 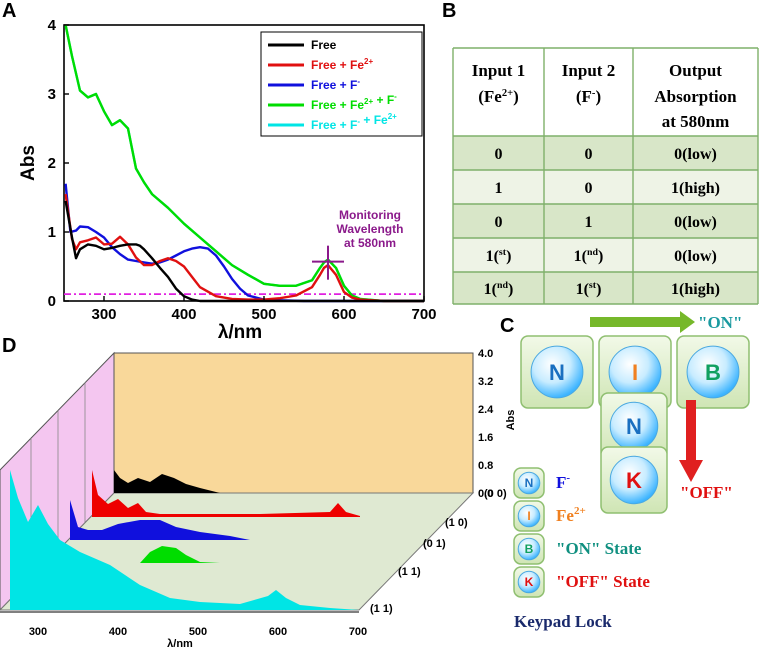 I want to click on on-arrow, so click(x=642, y=322).